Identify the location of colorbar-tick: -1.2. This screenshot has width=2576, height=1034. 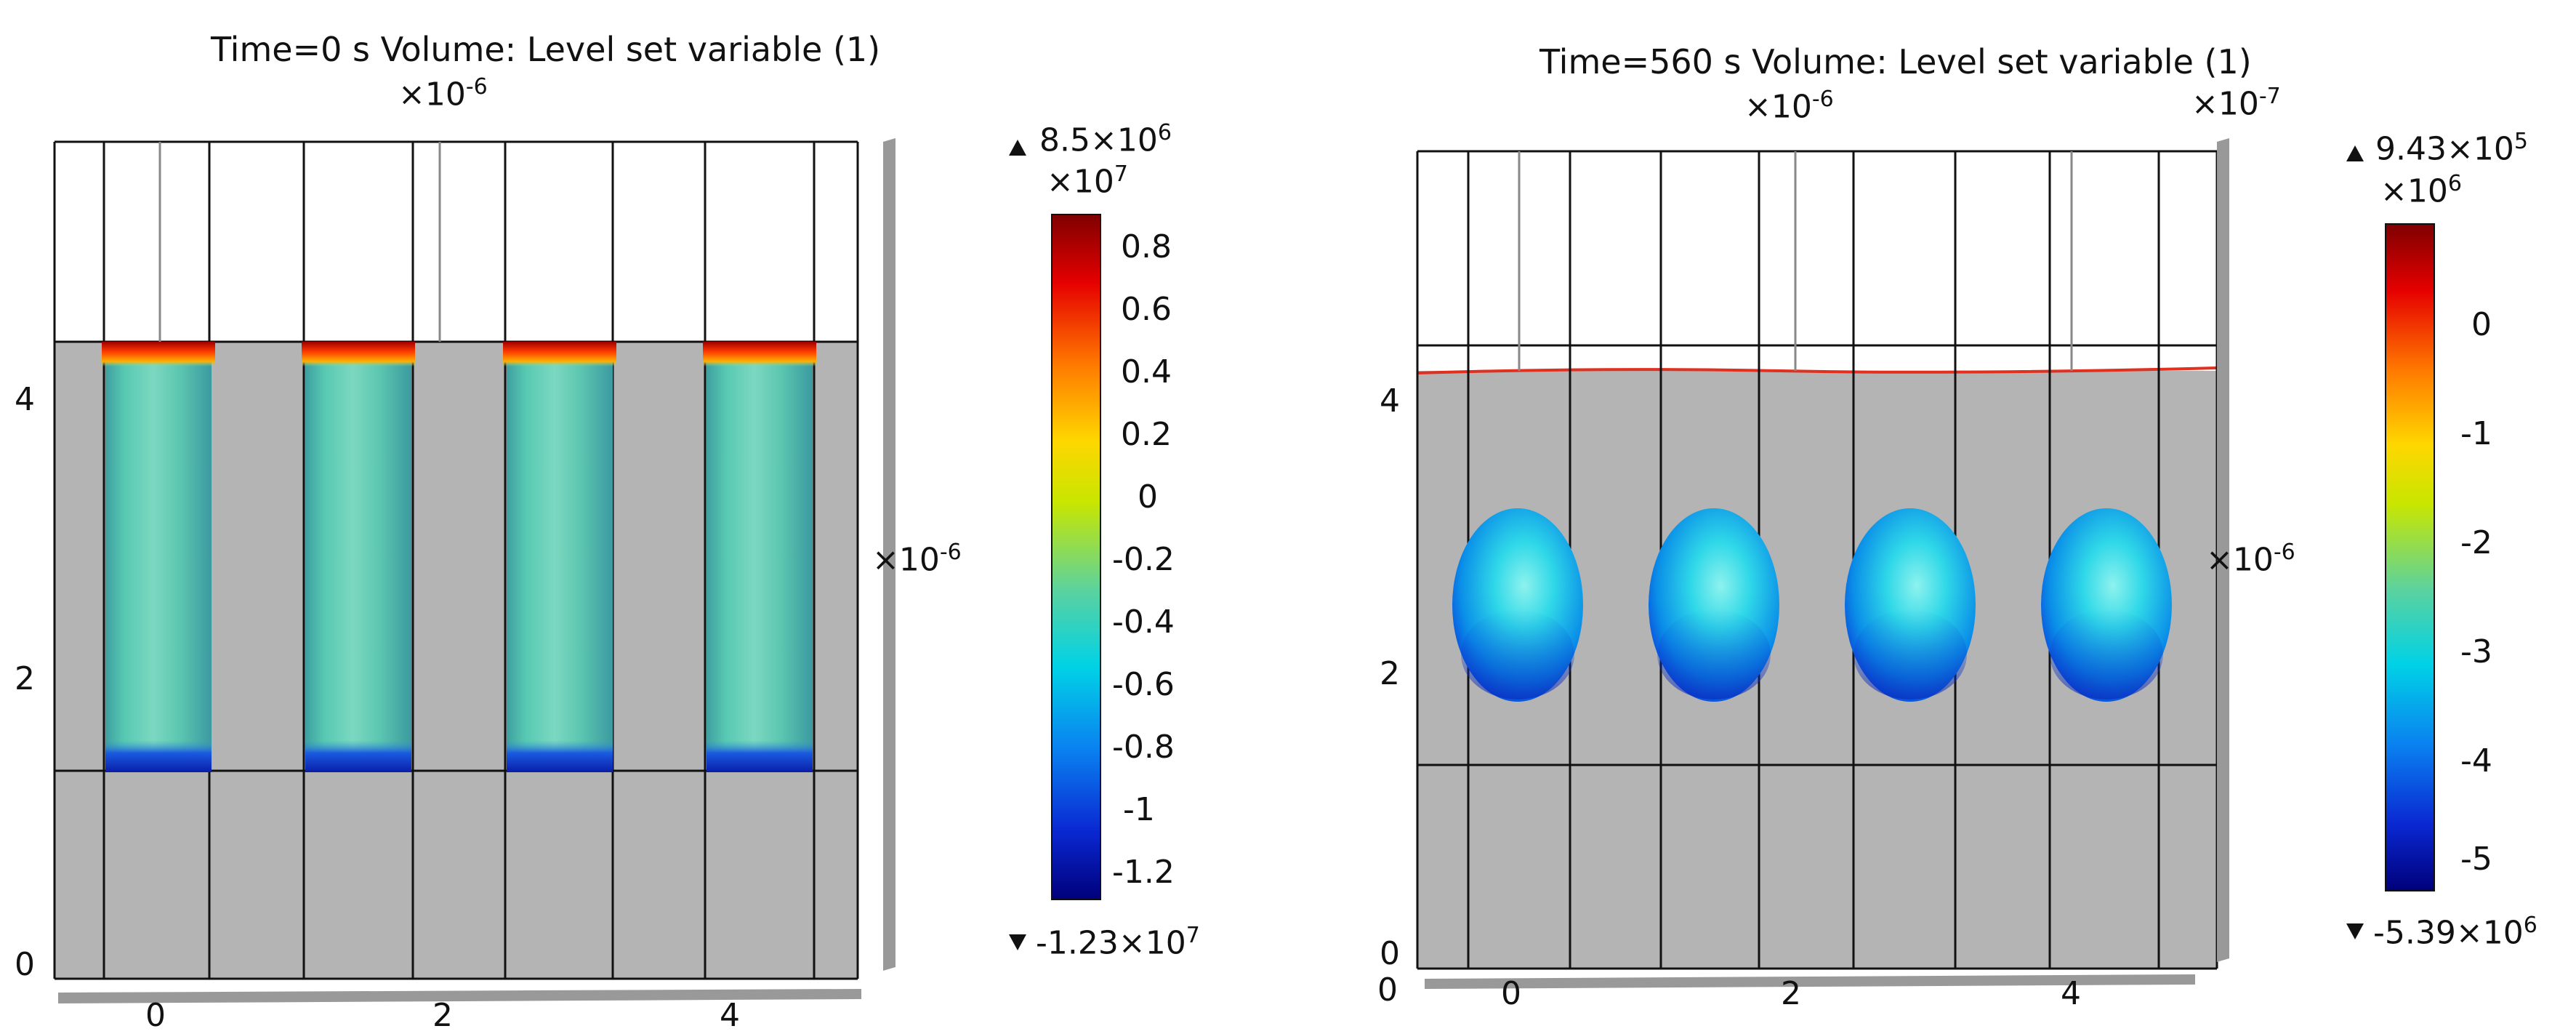
(1143, 872).